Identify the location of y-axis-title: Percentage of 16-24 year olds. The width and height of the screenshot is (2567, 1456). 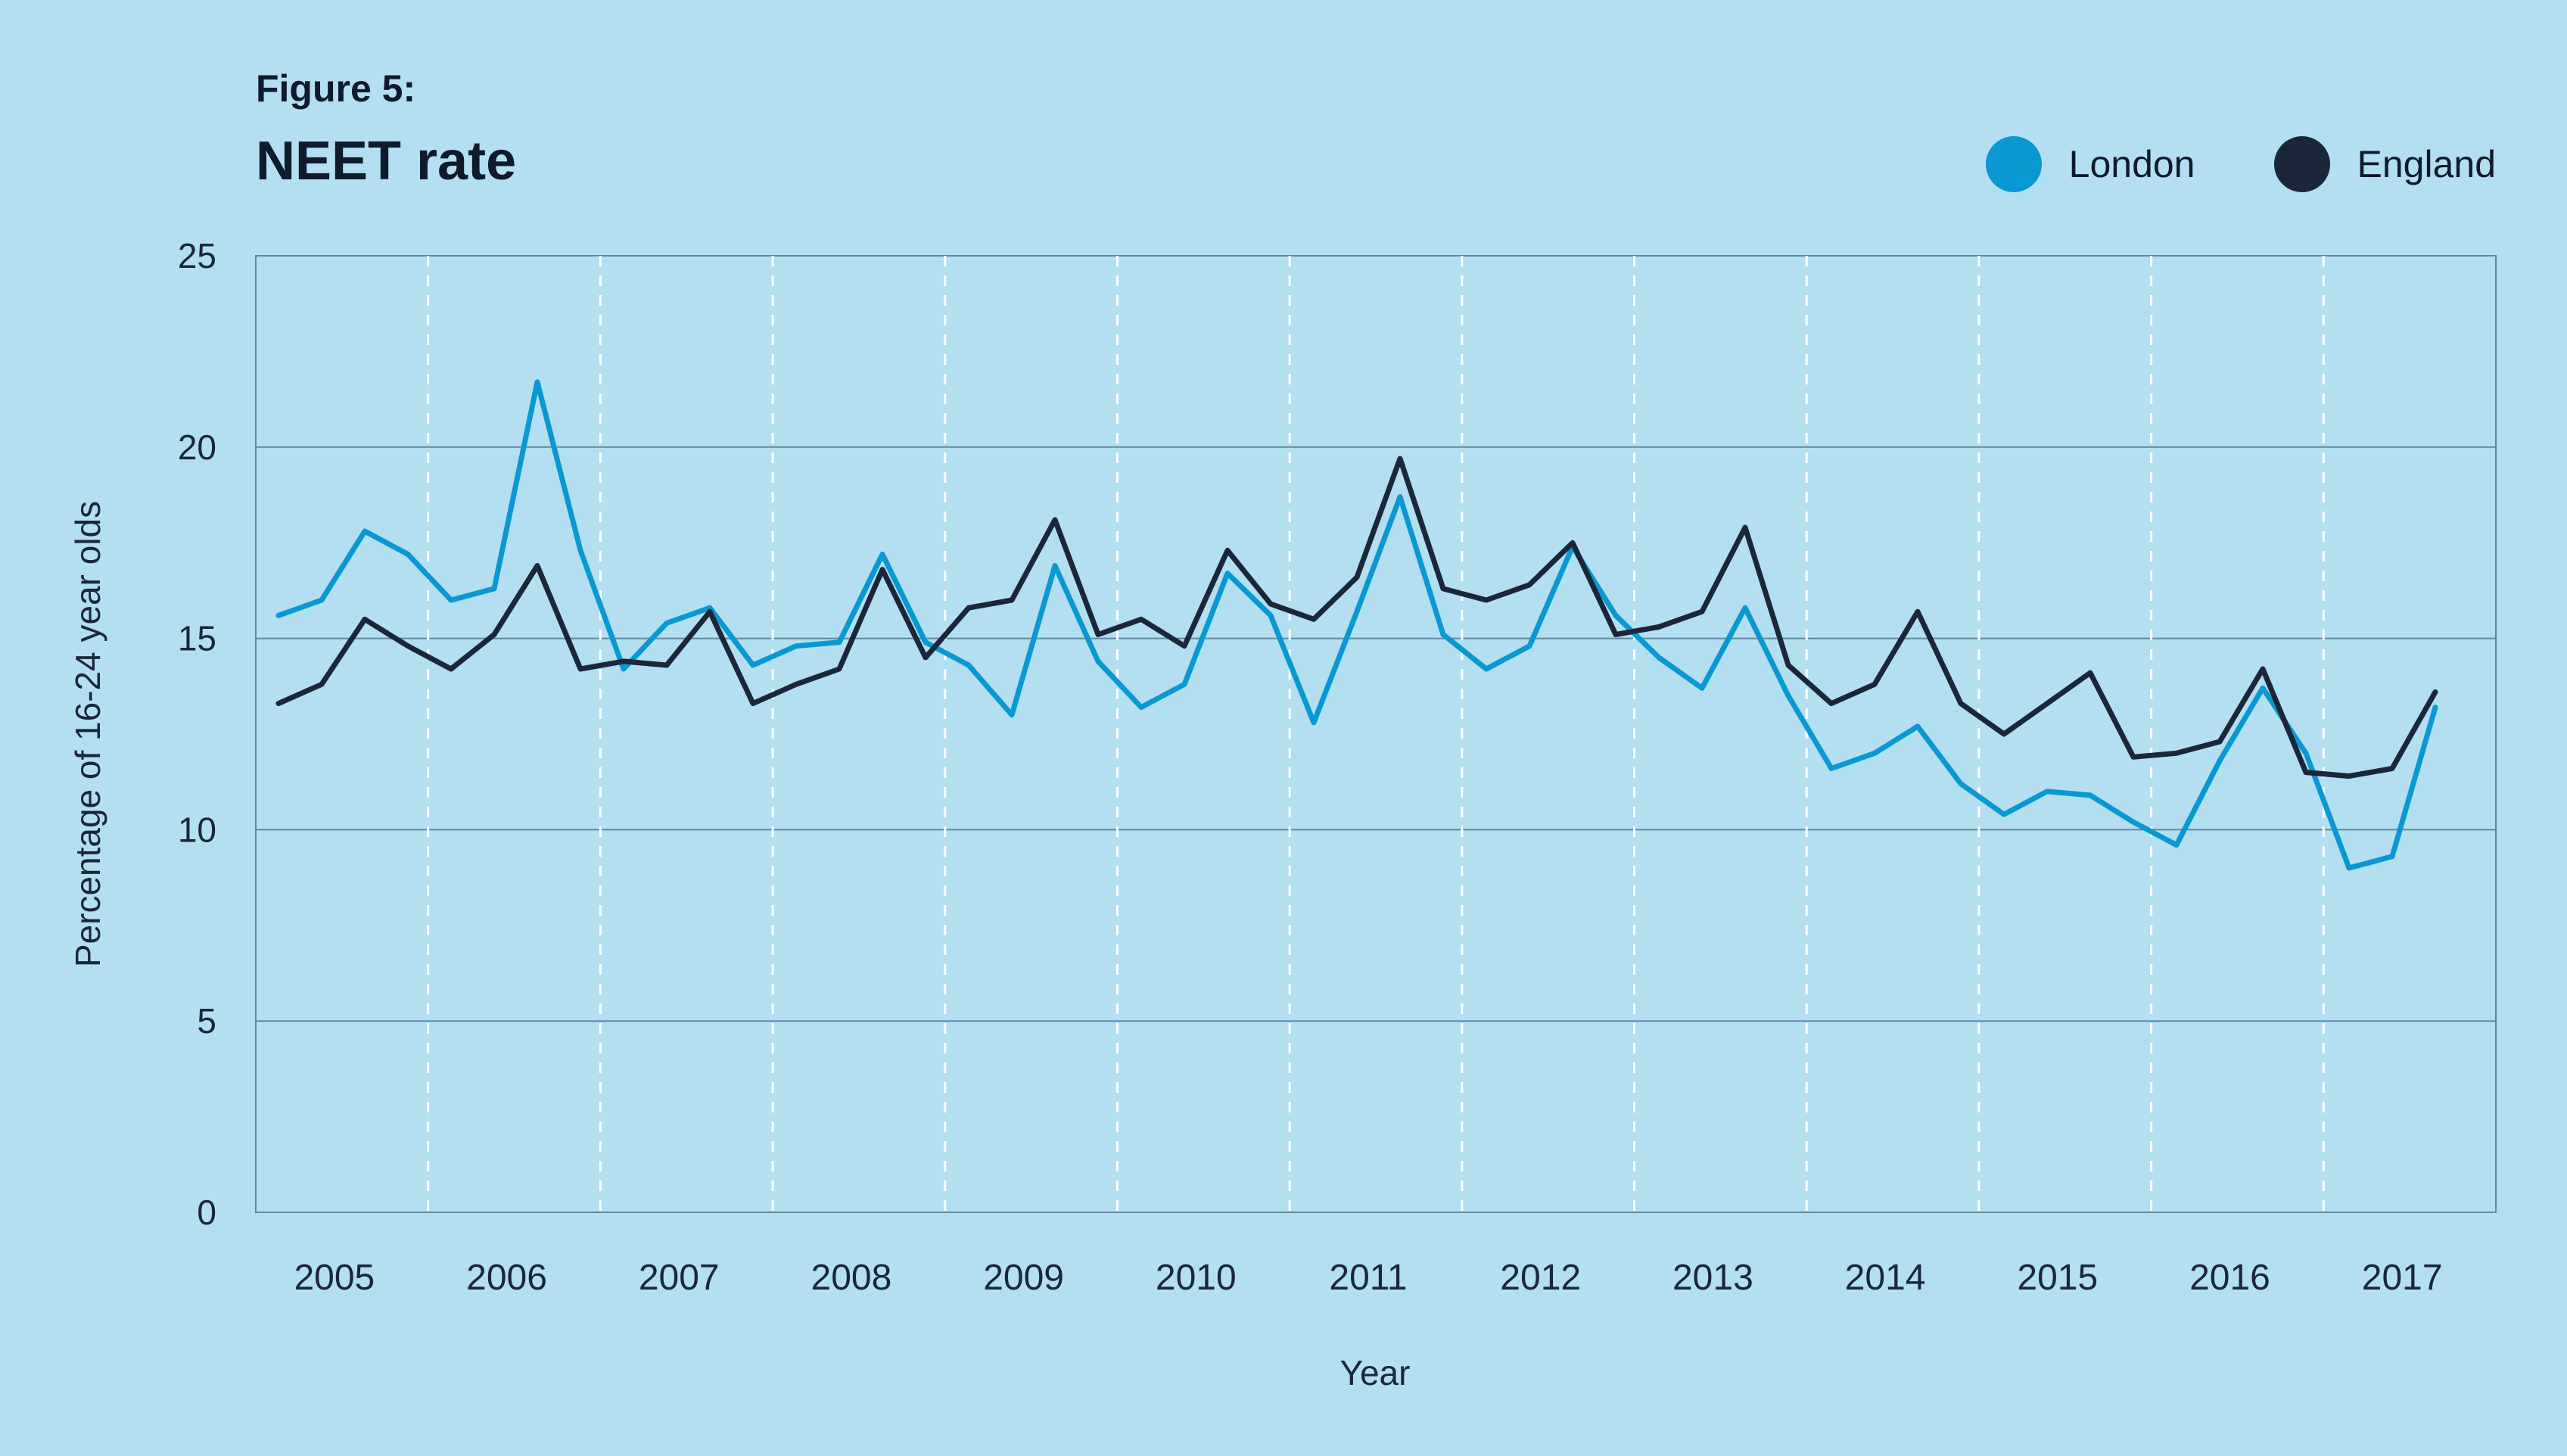
(87, 734).